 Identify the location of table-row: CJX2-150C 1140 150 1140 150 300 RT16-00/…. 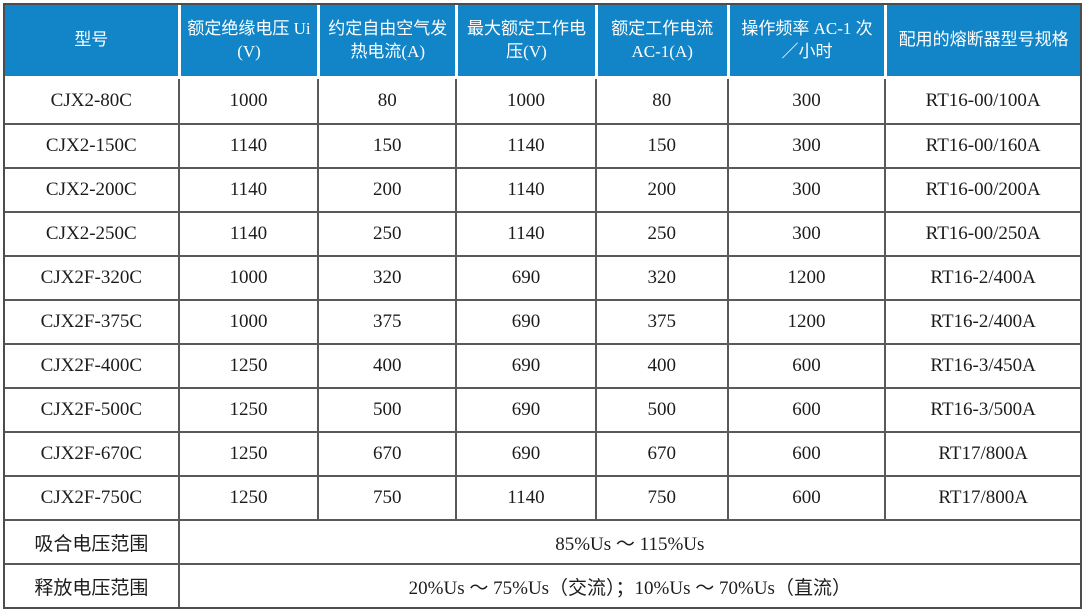
(542, 145).